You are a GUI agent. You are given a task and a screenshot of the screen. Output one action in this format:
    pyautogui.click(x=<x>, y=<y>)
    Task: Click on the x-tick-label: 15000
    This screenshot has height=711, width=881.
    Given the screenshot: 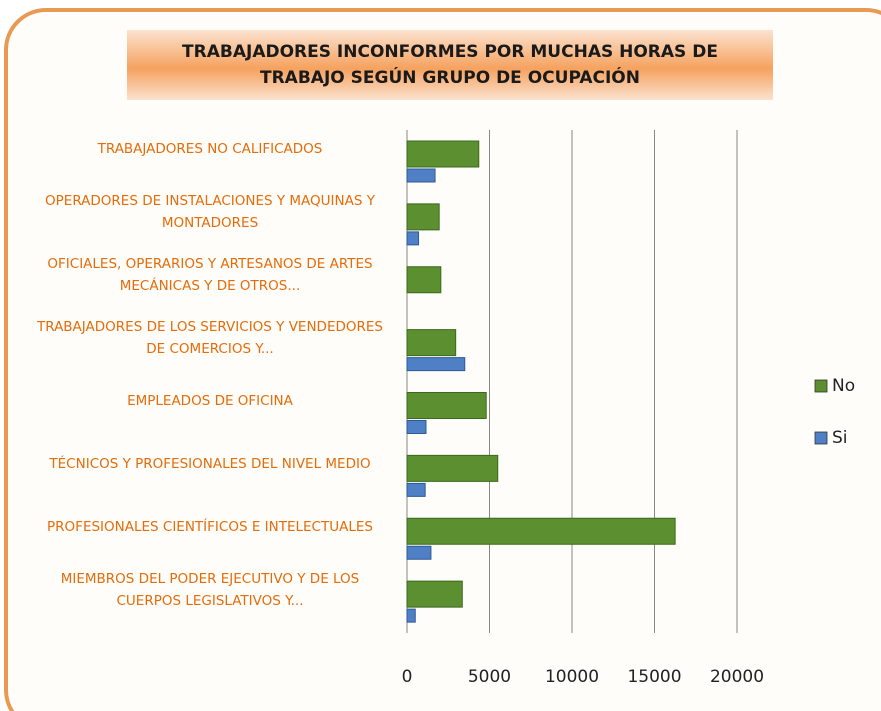 What is the action you would take?
    pyautogui.click(x=654, y=677)
    